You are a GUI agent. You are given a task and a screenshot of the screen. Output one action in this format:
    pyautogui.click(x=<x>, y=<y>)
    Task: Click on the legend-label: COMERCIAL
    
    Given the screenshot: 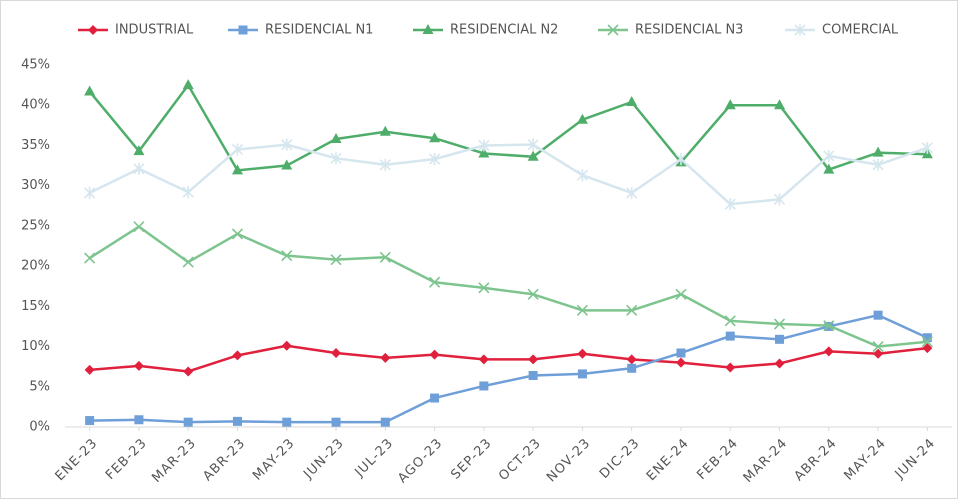 What is the action you would take?
    pyautogui.click(x=860, y=30)
    